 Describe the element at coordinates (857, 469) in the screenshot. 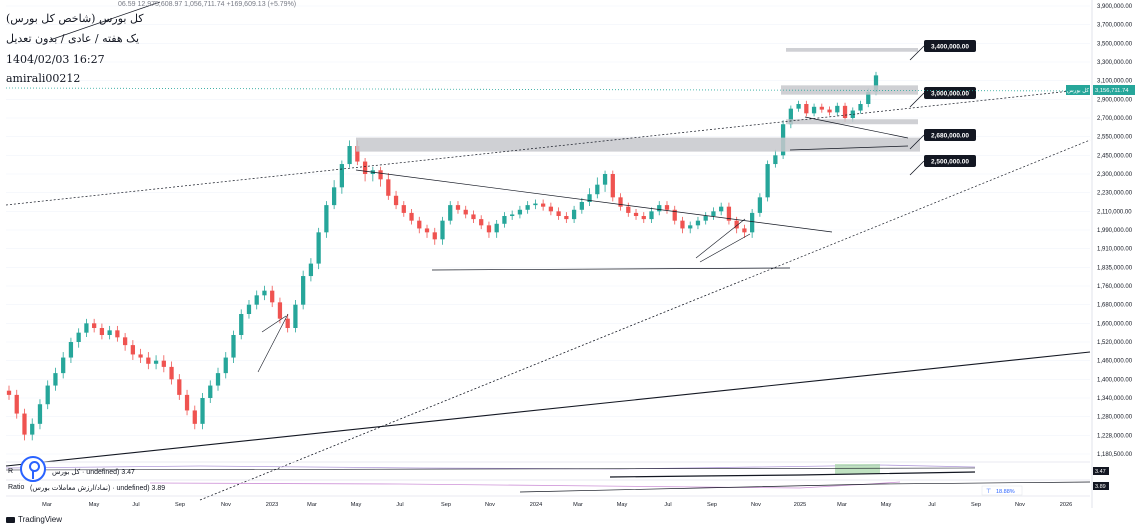

I see `rsi-highlight` at that location.